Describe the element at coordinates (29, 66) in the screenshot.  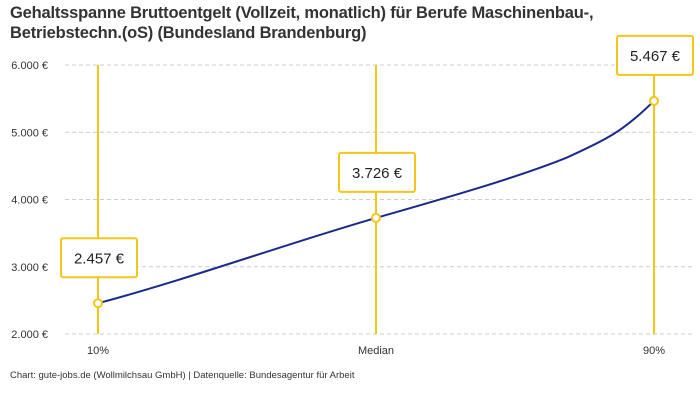
I see `y-tick-label: 6.000 €` at that location.